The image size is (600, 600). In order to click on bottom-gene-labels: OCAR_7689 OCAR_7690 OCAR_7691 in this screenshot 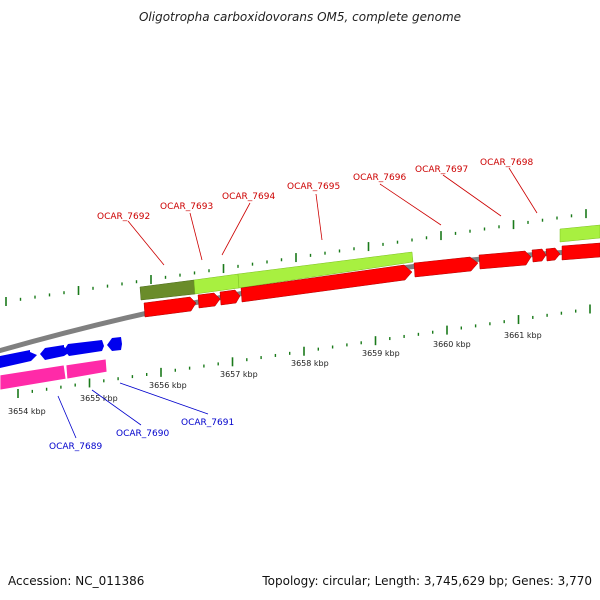, I will do `click(141, 417)`.